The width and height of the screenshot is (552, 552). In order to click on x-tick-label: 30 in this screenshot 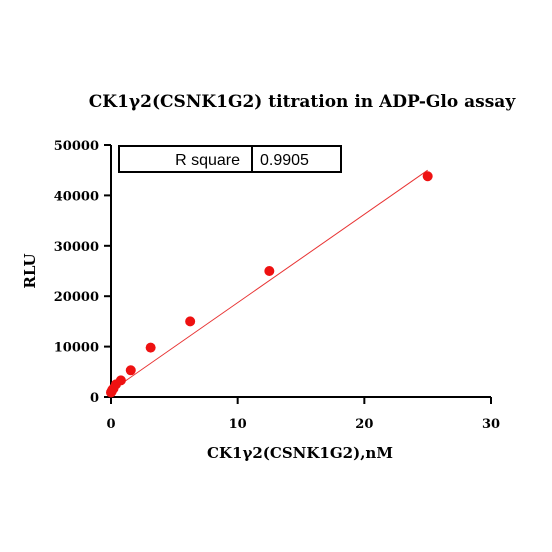, I will do `click(491, 424)`.